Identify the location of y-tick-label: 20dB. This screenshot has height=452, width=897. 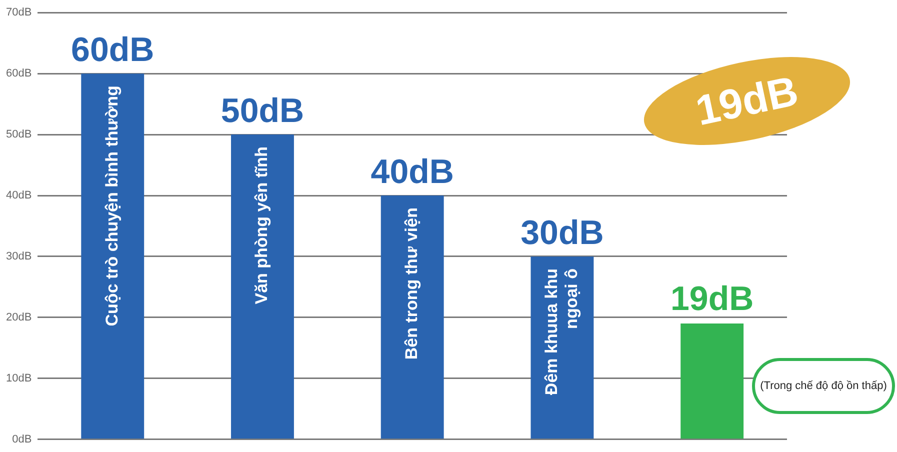
(19, 317).